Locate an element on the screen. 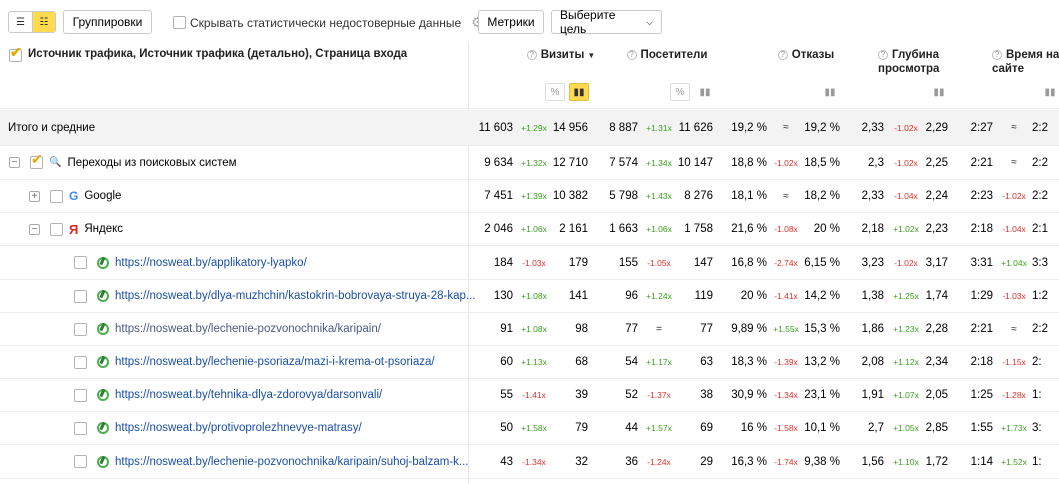 The width and height of the screenshot is (1059, 484). tree-view-icon: ☷ is located at coordinates (43, 22).